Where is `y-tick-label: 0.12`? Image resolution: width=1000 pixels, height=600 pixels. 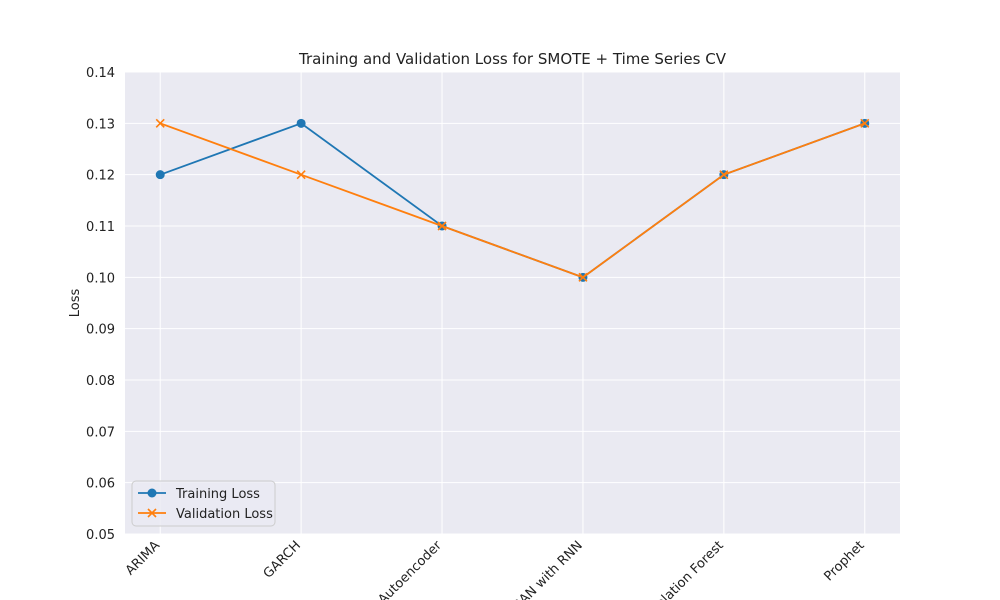 y-tick-label: 0.12 is located at coordinates (100, 176).